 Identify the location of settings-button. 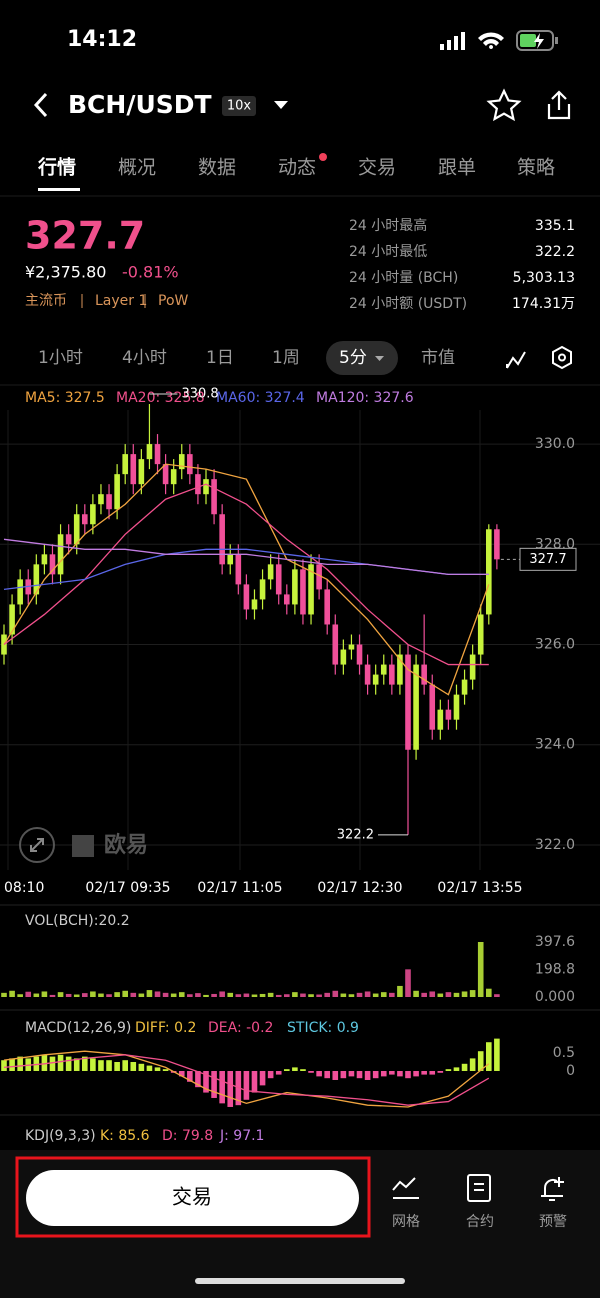
(562, 357).